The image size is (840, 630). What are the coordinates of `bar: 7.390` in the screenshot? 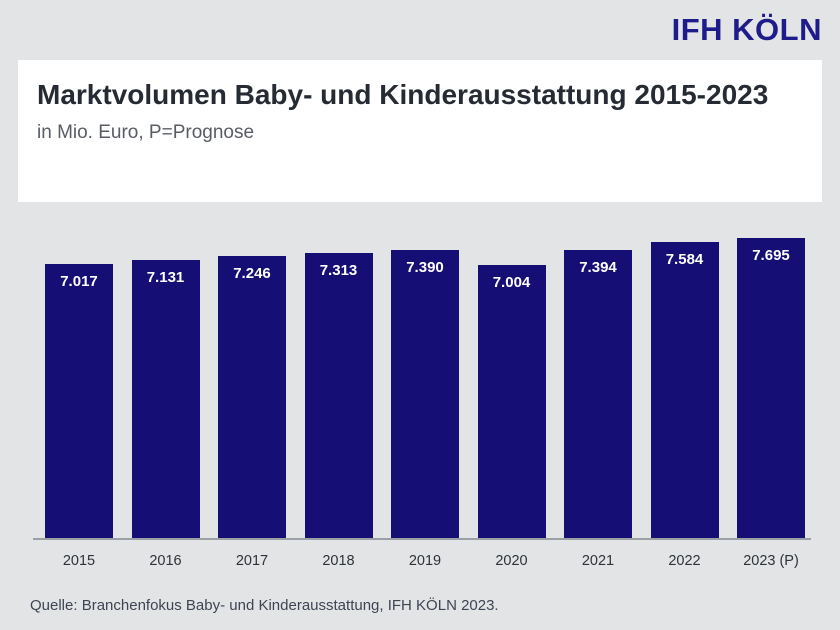 It's located at (425, 394).